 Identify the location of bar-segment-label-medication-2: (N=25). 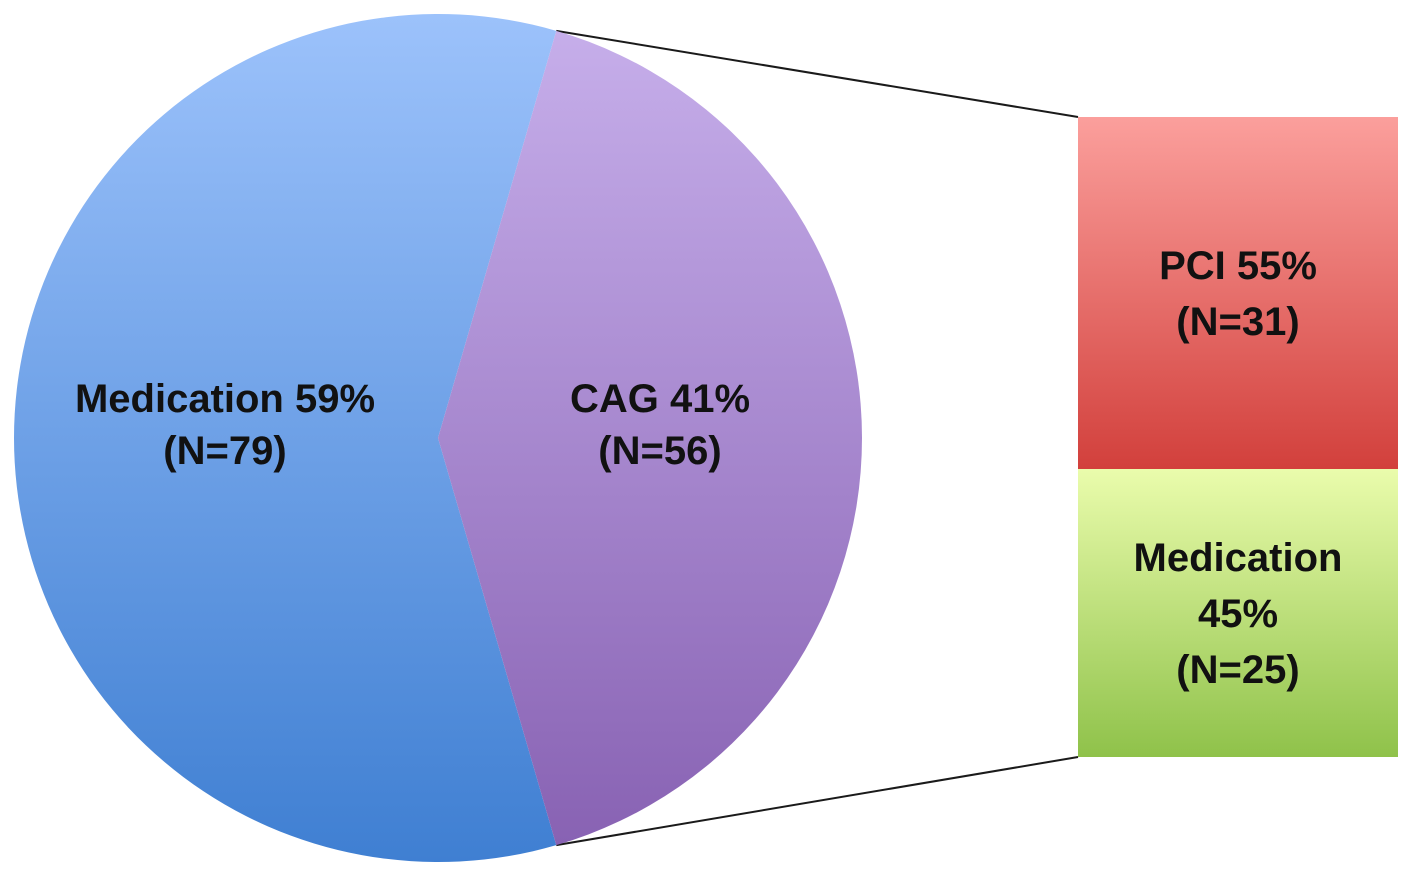
(1237, 670).